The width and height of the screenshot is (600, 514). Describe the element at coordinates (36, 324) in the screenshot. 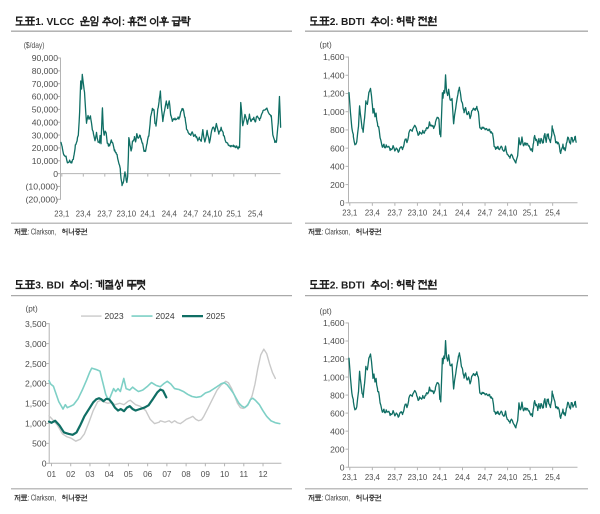

I see `svg-text: 3,500` at that location.